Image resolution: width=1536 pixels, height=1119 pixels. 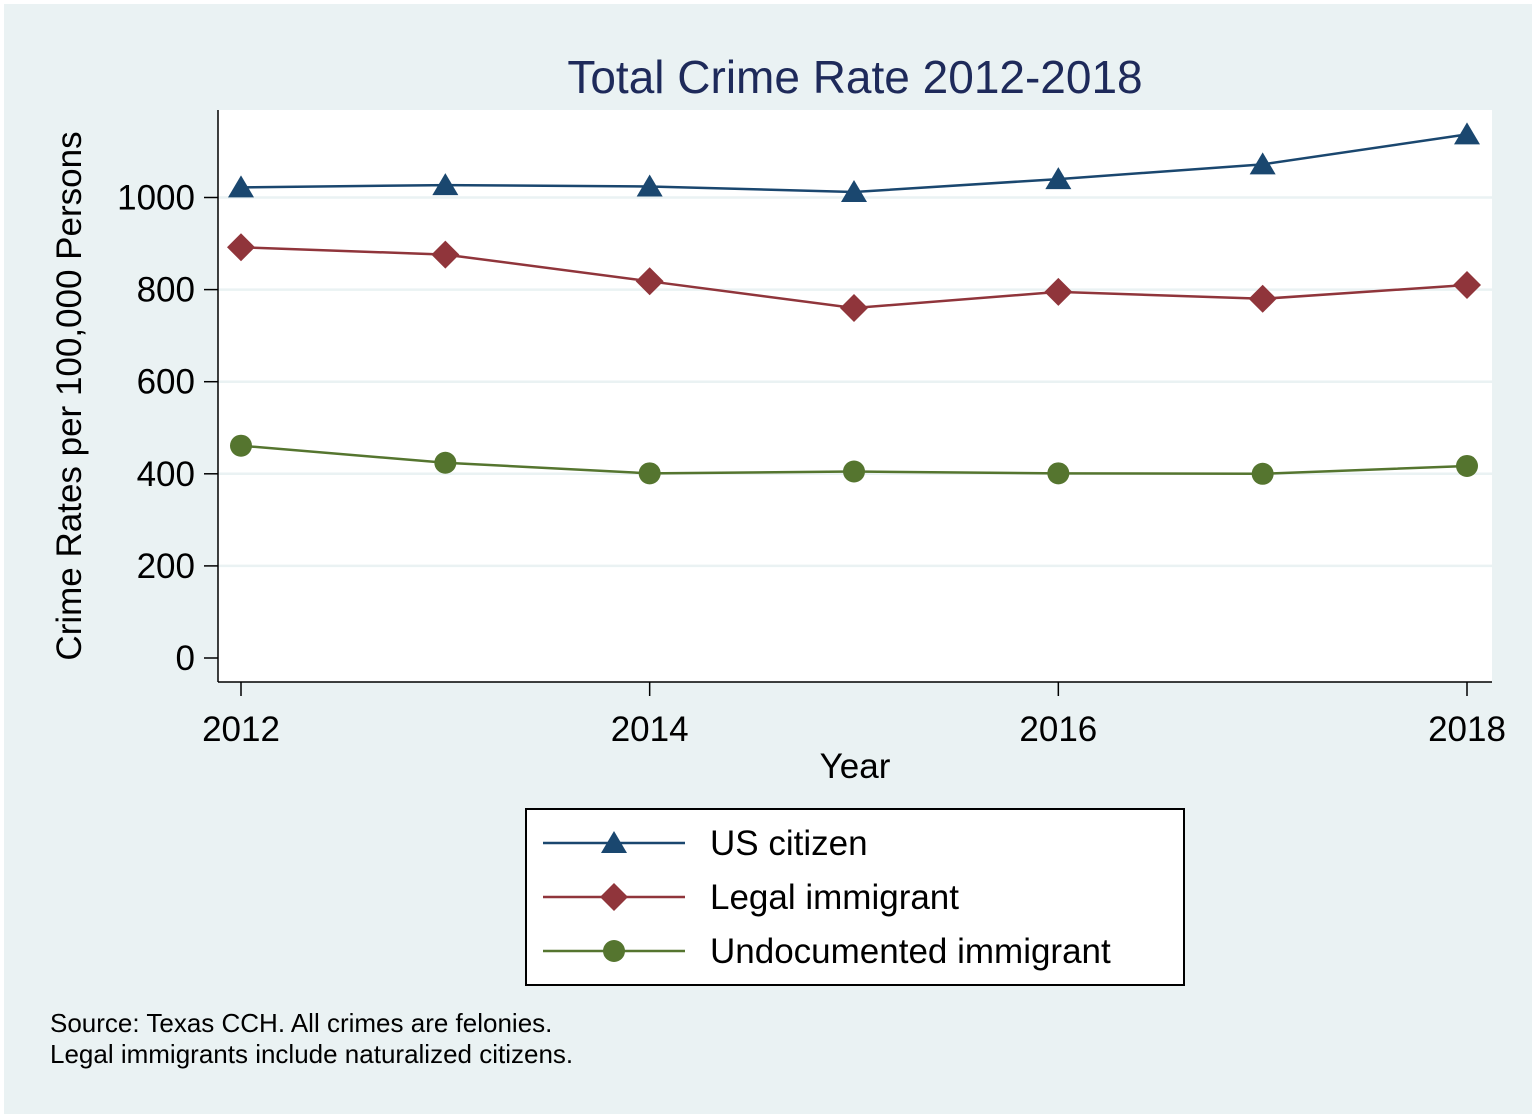 I want to click on x-axis-label: Year, so click(x=855, y=766).